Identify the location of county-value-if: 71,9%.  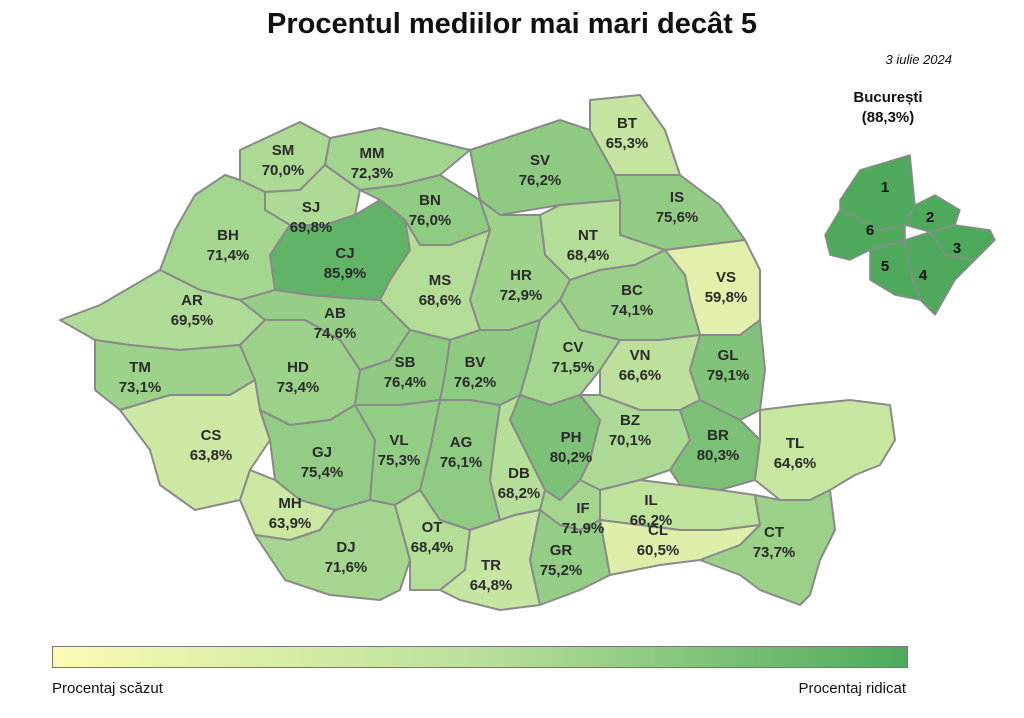
(583, 528).